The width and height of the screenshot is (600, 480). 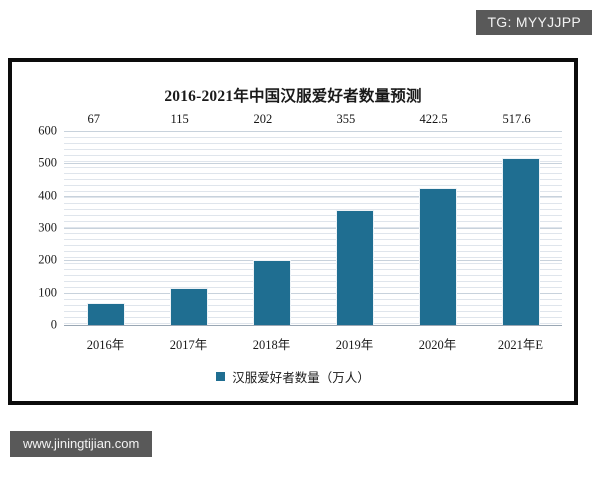 I want to click on legend-label: 汉服爱好者数量（万人）, so click(x=301, y=378).